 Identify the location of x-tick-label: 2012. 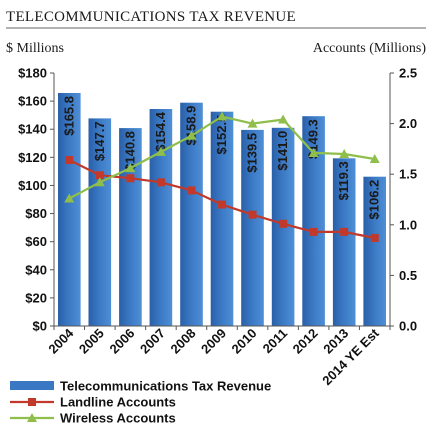
(305, 341).